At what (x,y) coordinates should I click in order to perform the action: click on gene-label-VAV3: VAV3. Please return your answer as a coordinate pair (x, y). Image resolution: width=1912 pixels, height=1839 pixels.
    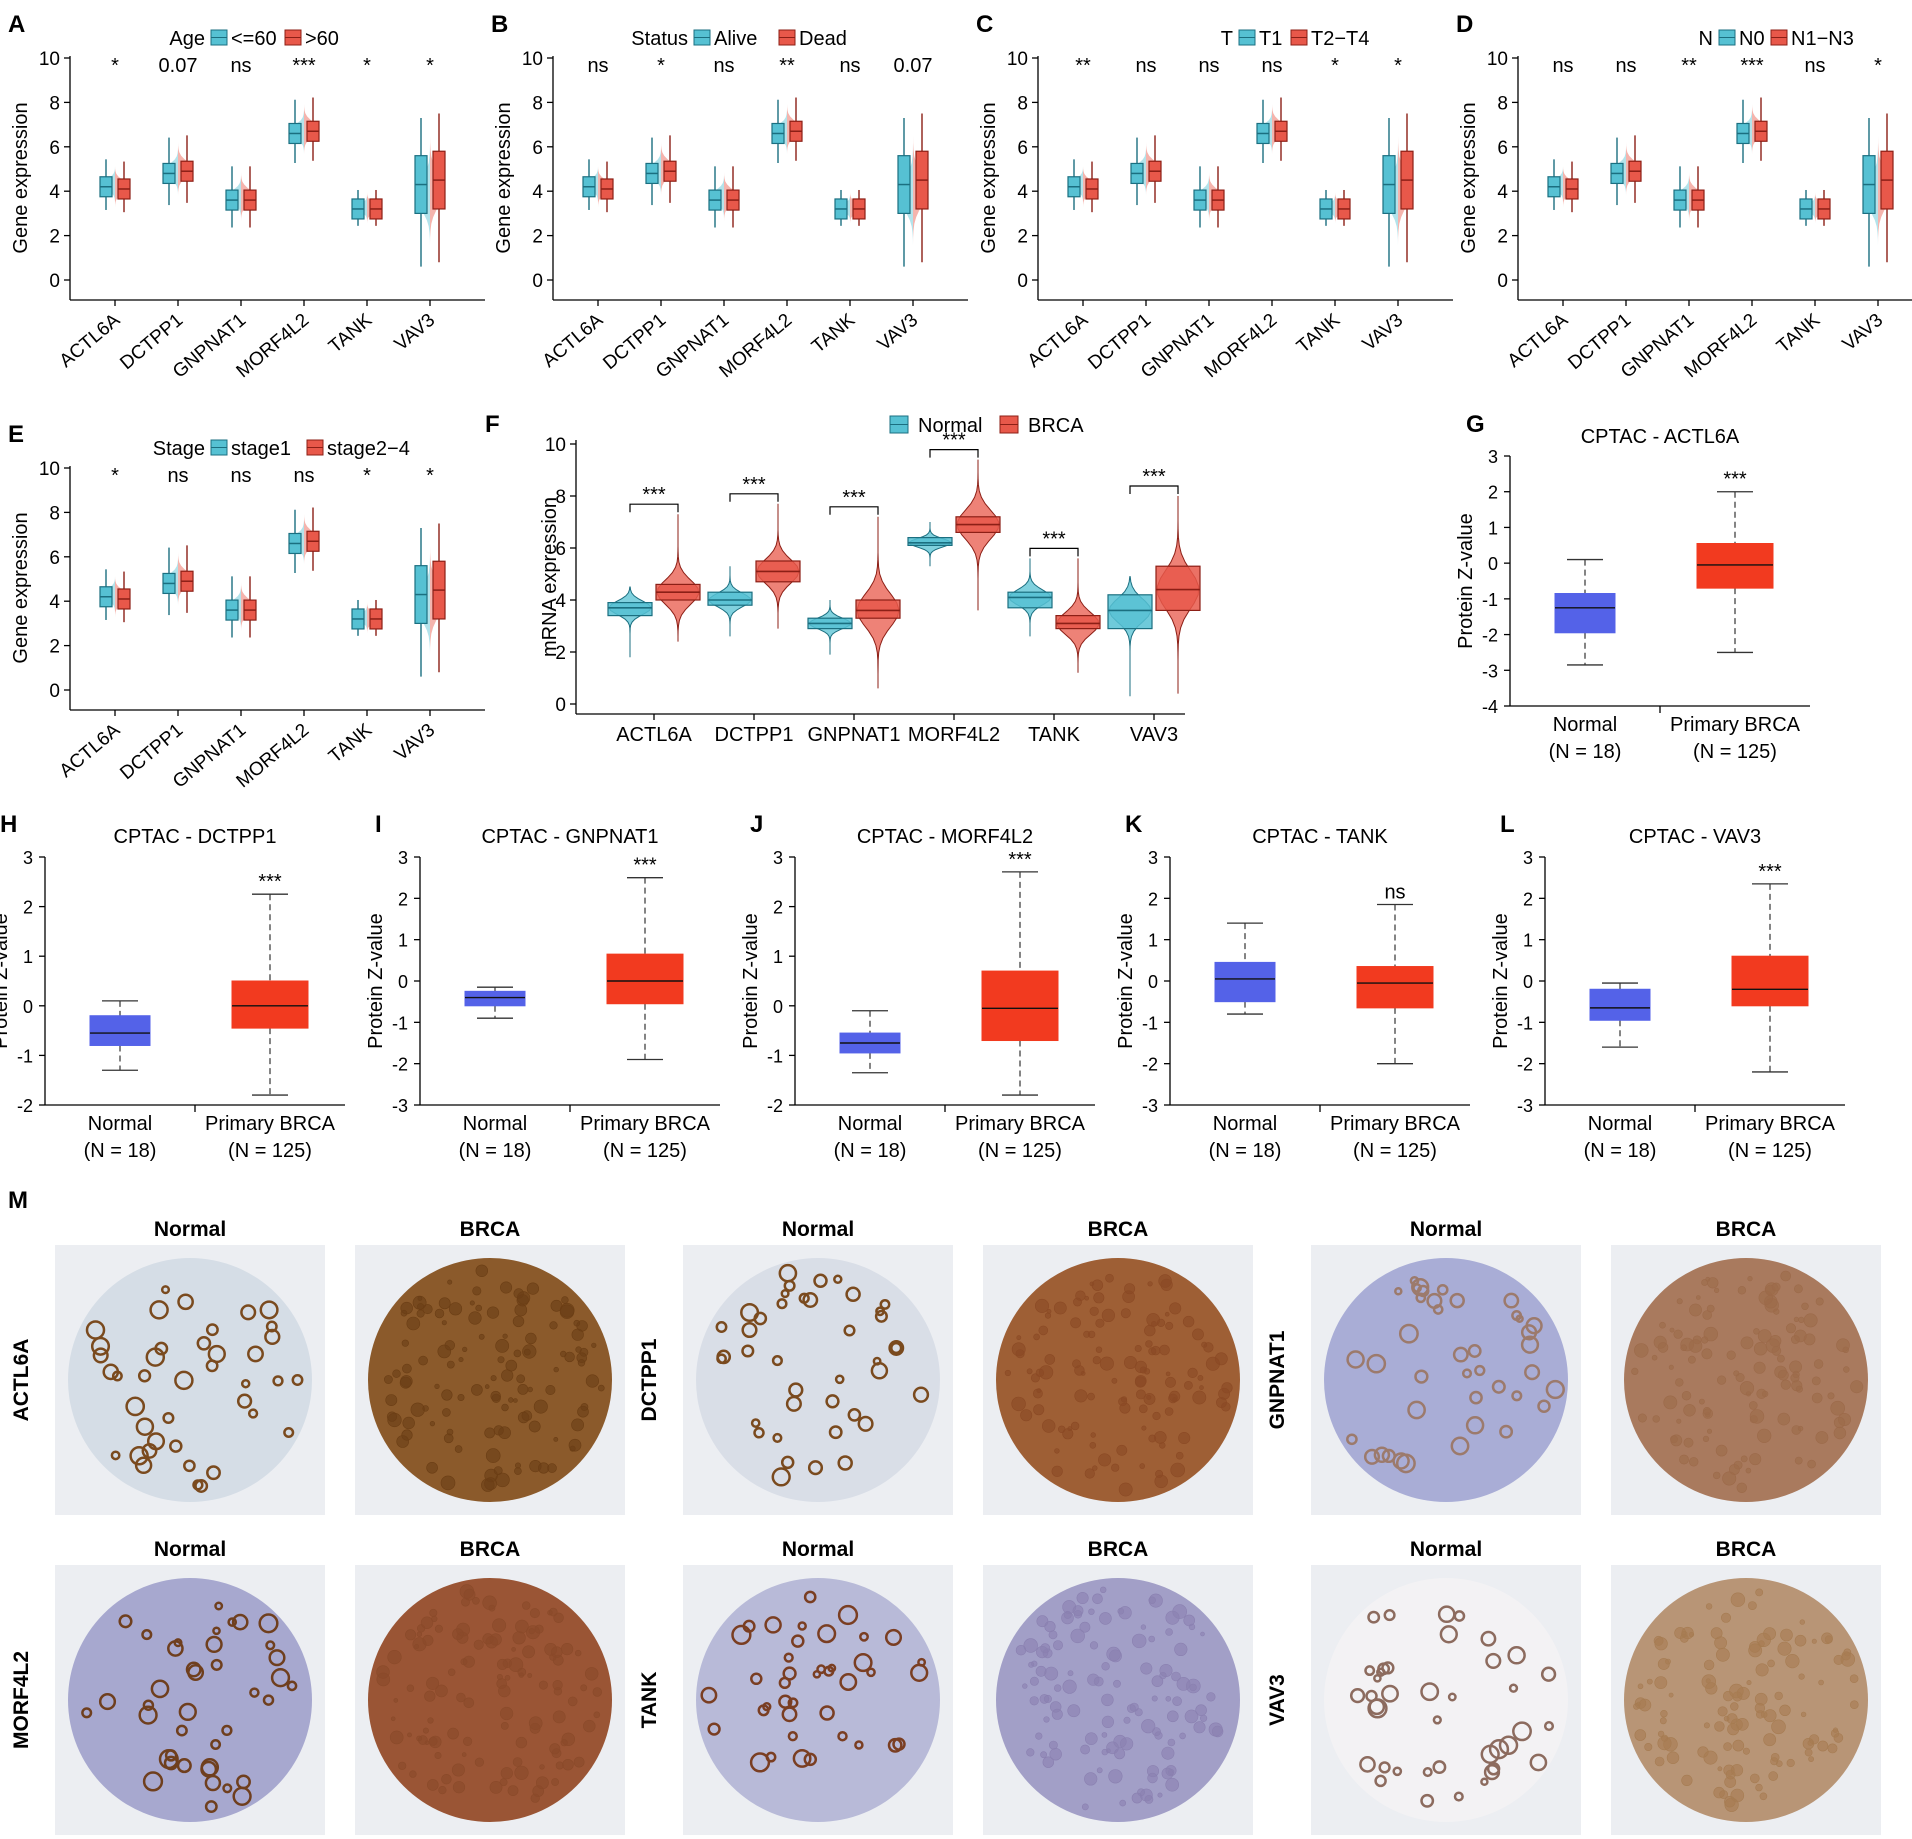
    Looking at the image, I should click on (1277, 1700).